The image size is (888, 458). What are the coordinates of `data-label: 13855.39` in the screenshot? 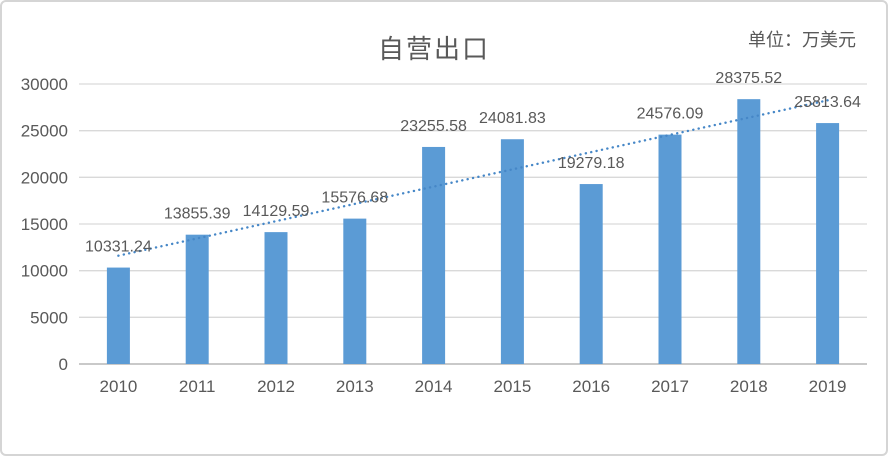 It's located at (197, 214).